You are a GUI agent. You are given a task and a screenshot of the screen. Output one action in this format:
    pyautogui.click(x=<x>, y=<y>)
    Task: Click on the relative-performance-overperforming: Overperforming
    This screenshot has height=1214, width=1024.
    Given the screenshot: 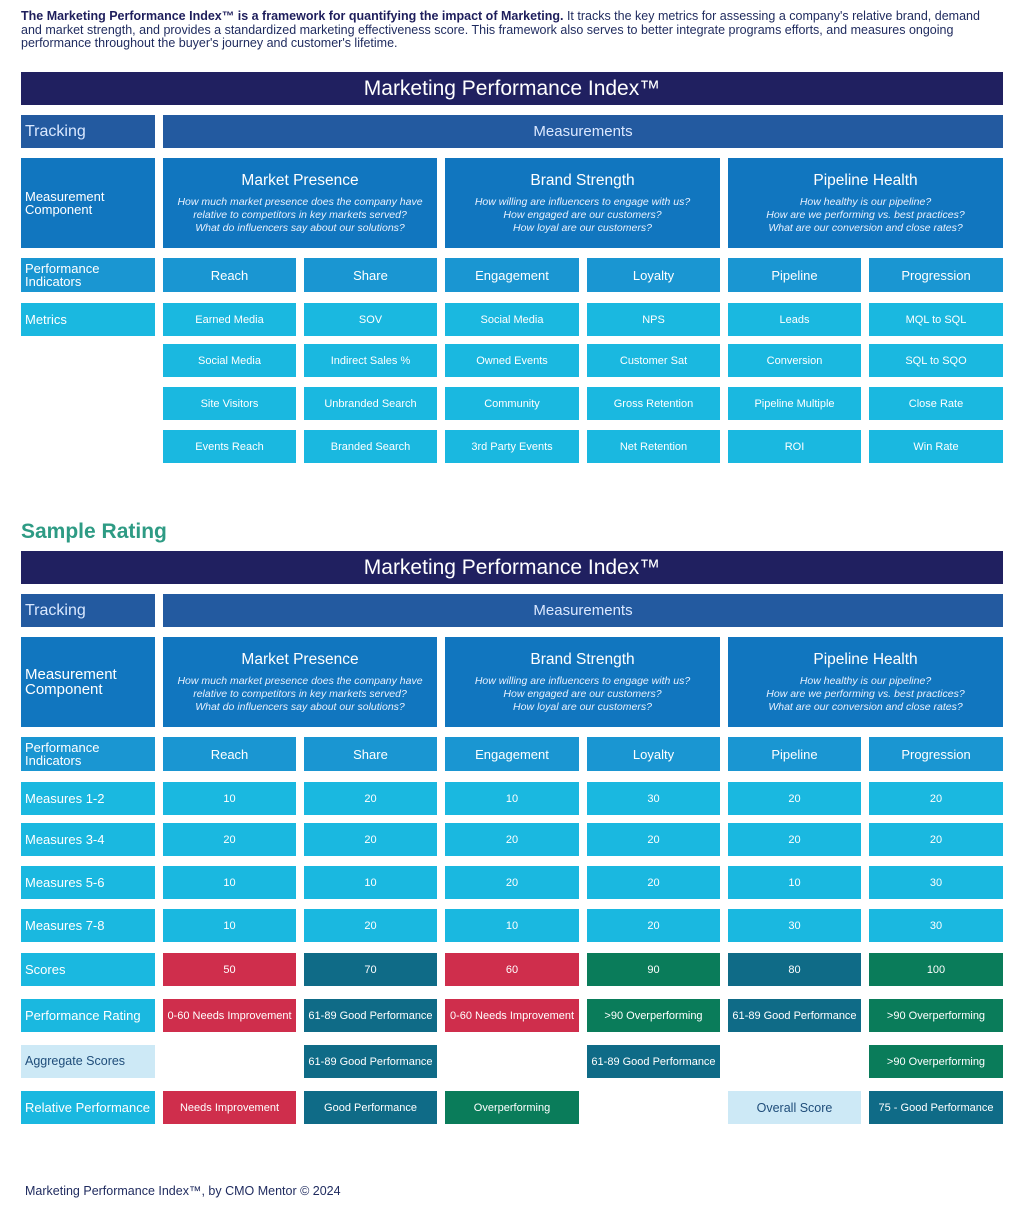 What is the action you would take?
    pyautogui.click(x=512, y=1107)
    